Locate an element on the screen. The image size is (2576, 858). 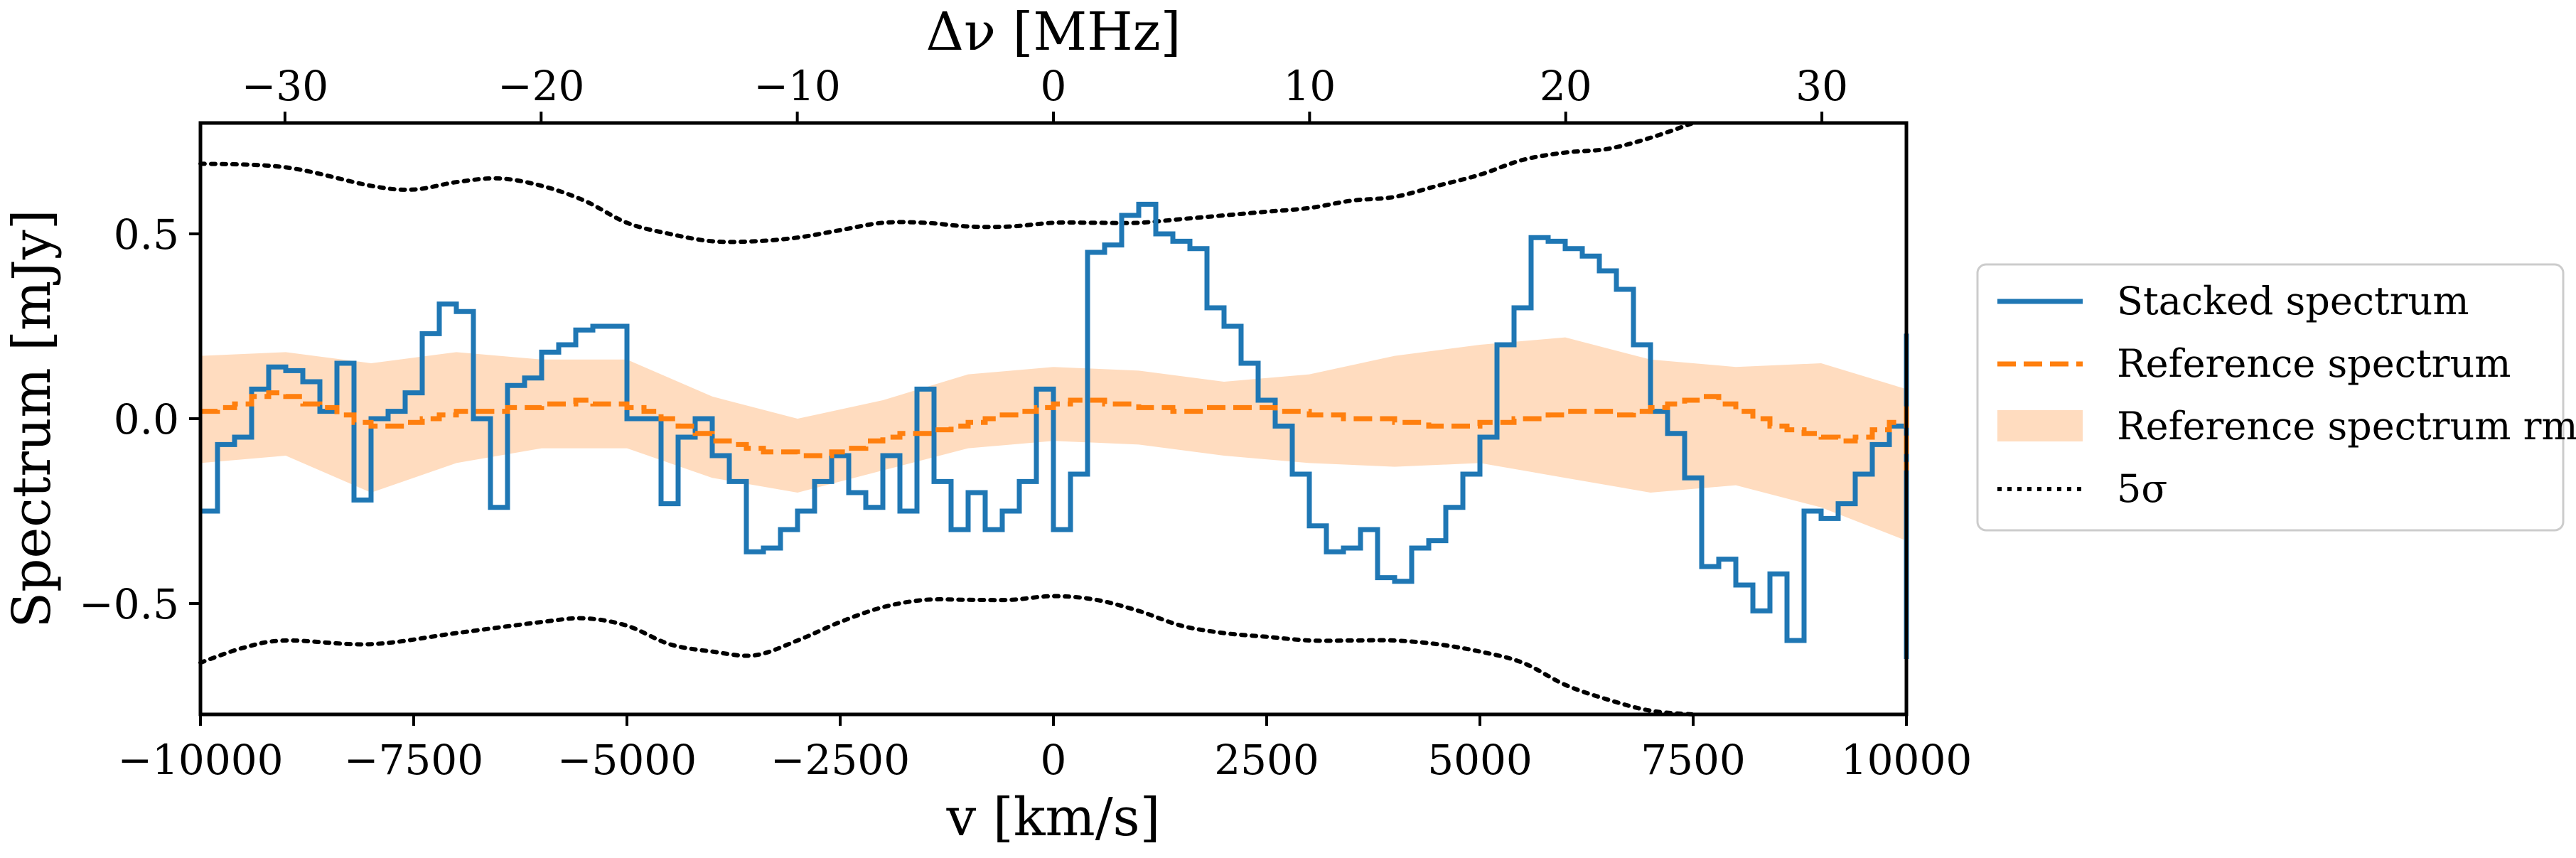
x-tick-label: 2500 is located at coordinates (1266, 760).